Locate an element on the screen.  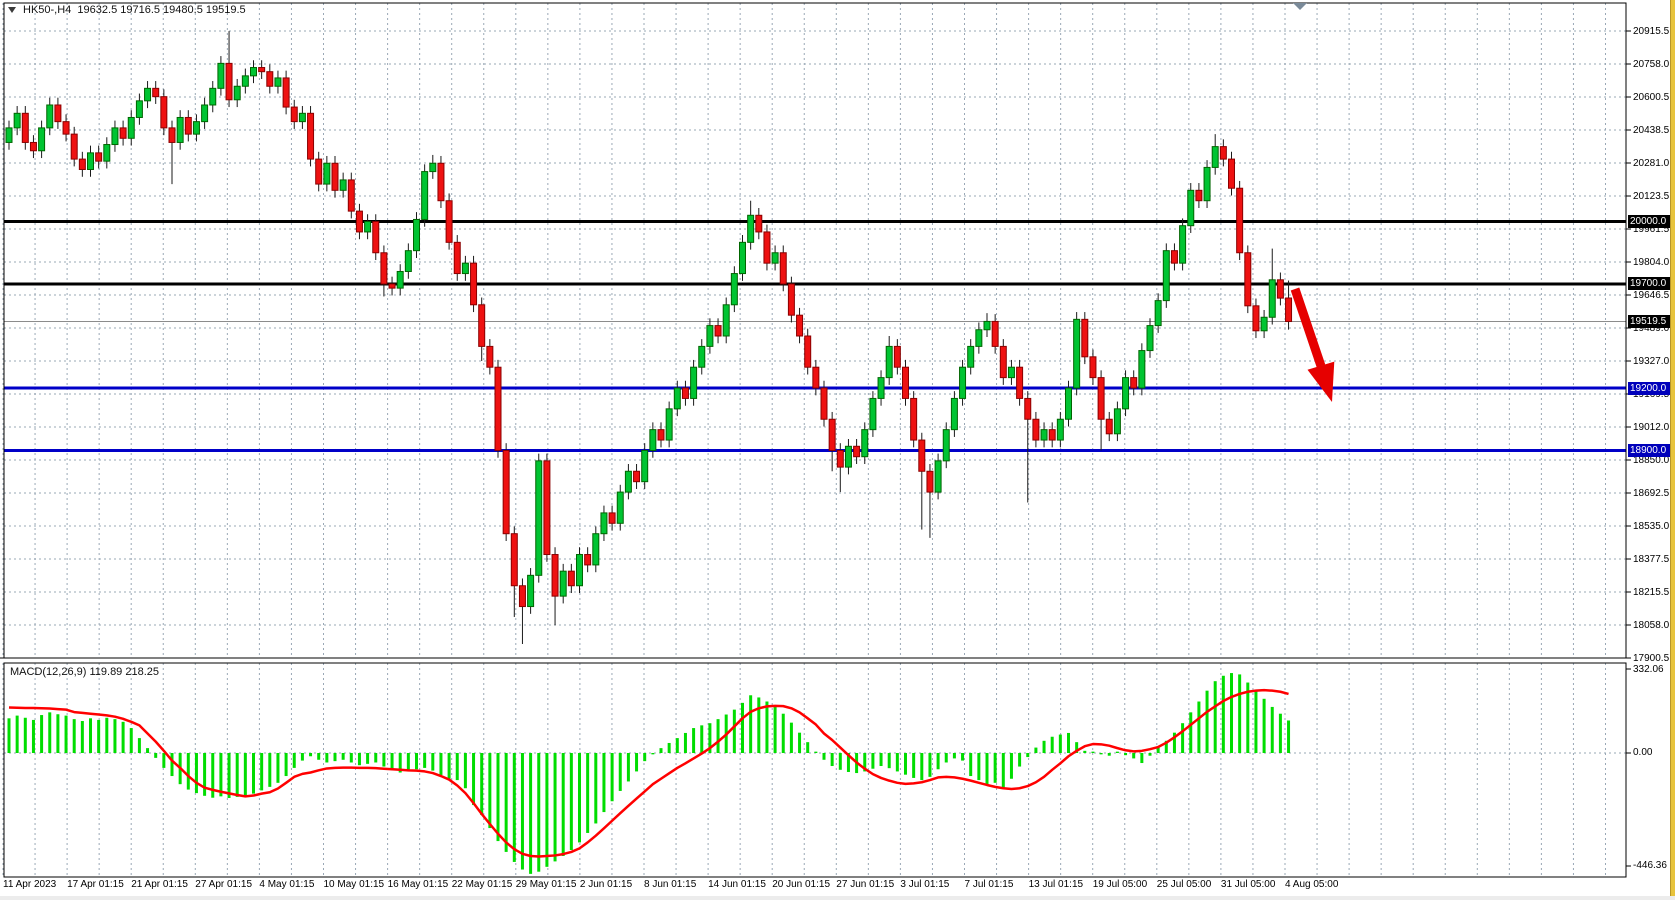
trend-arrow-head is located at coordinates (1321, 381).